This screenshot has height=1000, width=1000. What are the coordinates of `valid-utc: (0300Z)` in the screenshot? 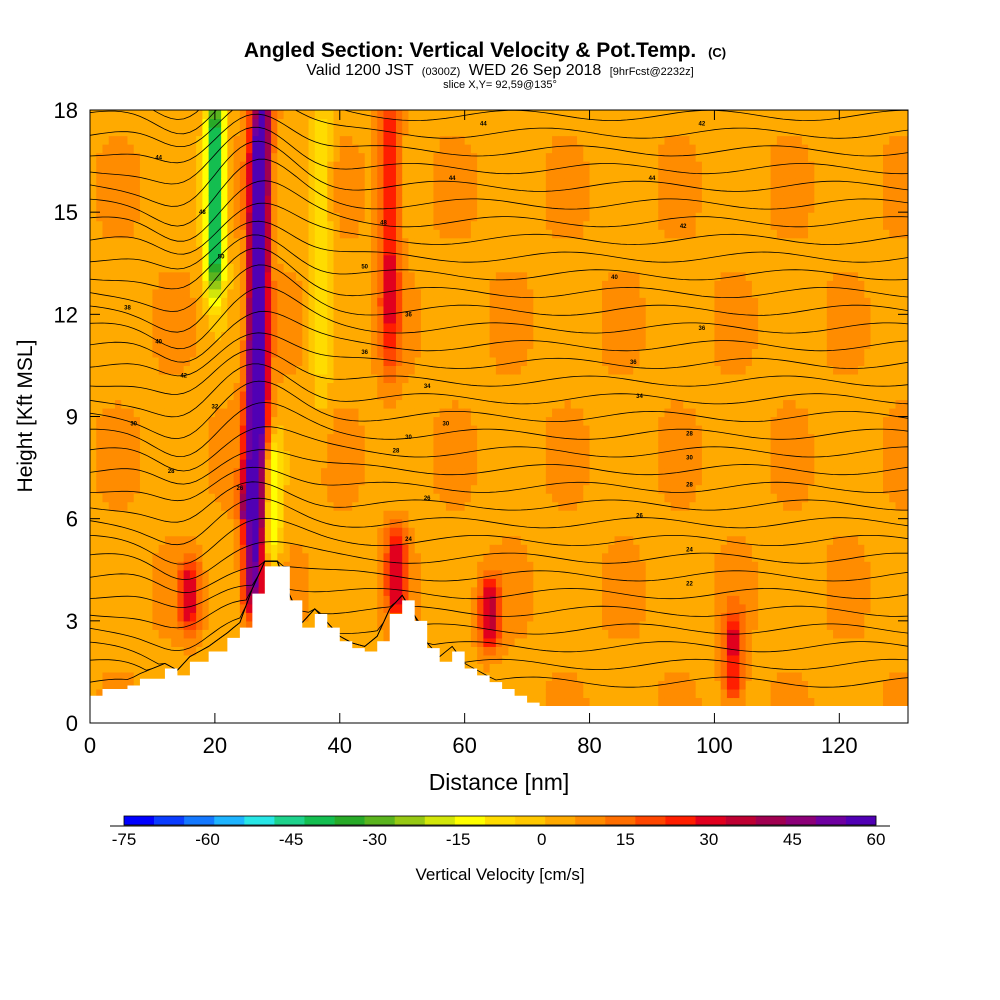 It's located at (441, 72).